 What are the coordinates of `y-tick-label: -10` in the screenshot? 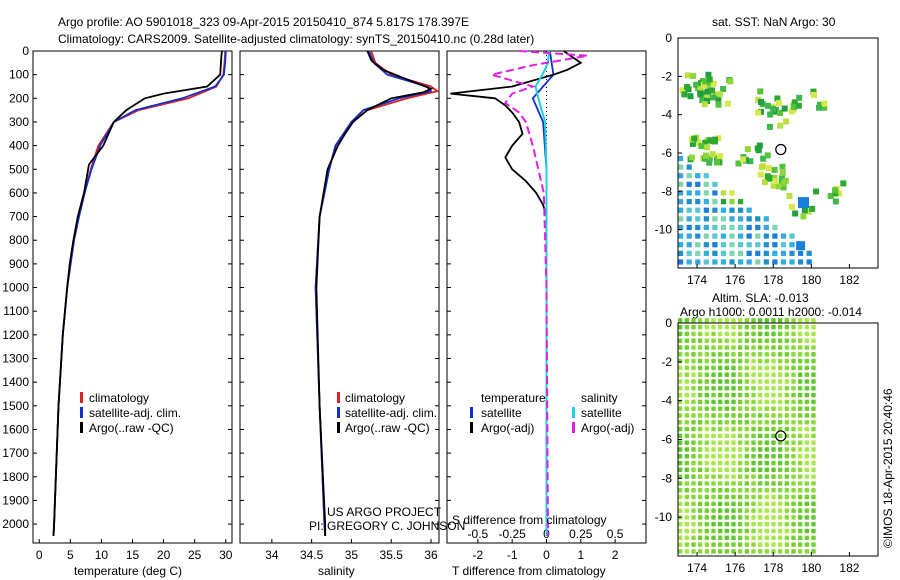 It's located at (664, 517).